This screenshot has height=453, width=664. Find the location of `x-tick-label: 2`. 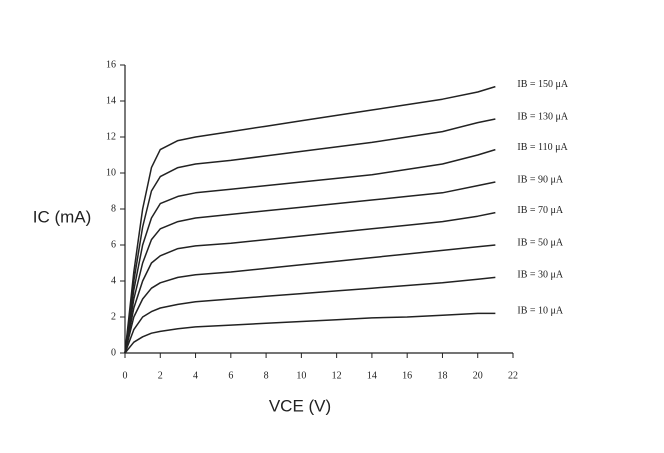

x-tick-label: 2 is located at coordinates (160, 375).